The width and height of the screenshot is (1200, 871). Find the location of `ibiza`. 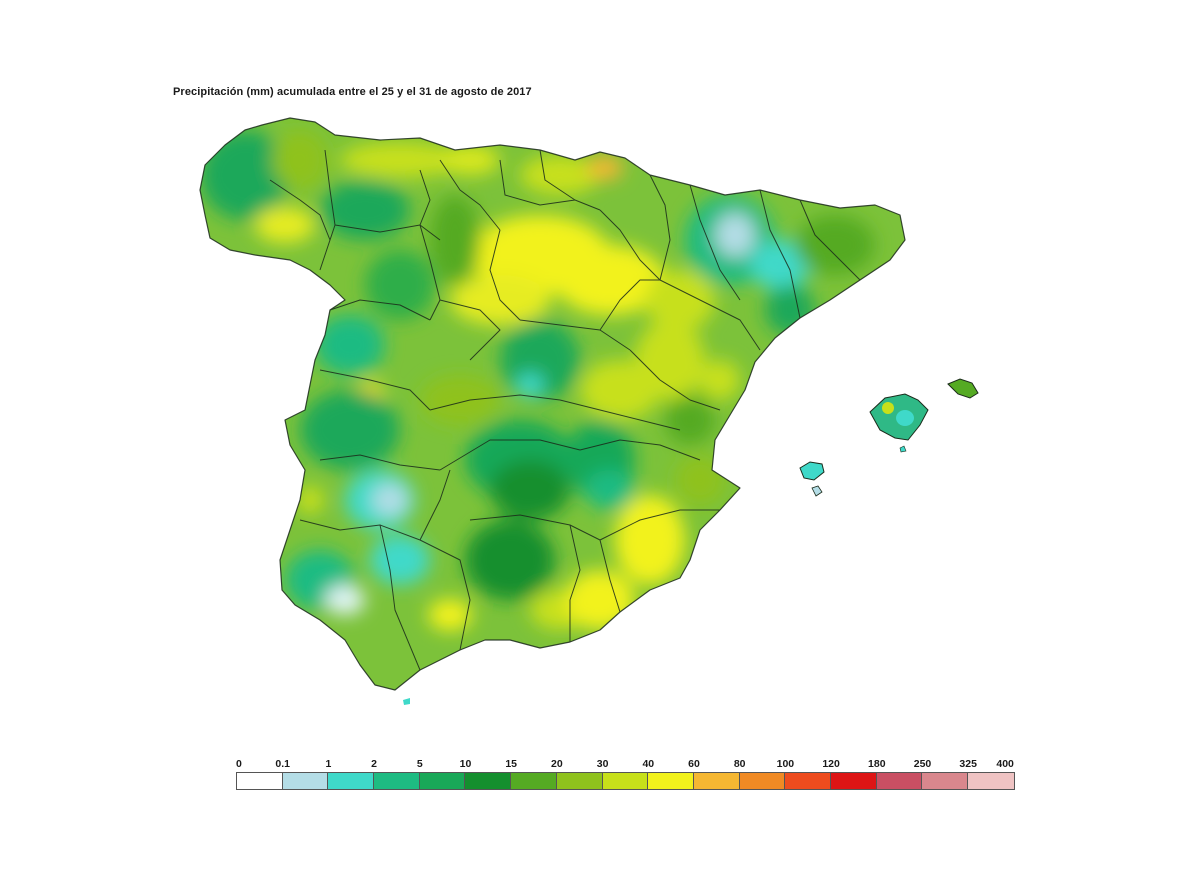

ibiza is located at coordinates (812, 471).